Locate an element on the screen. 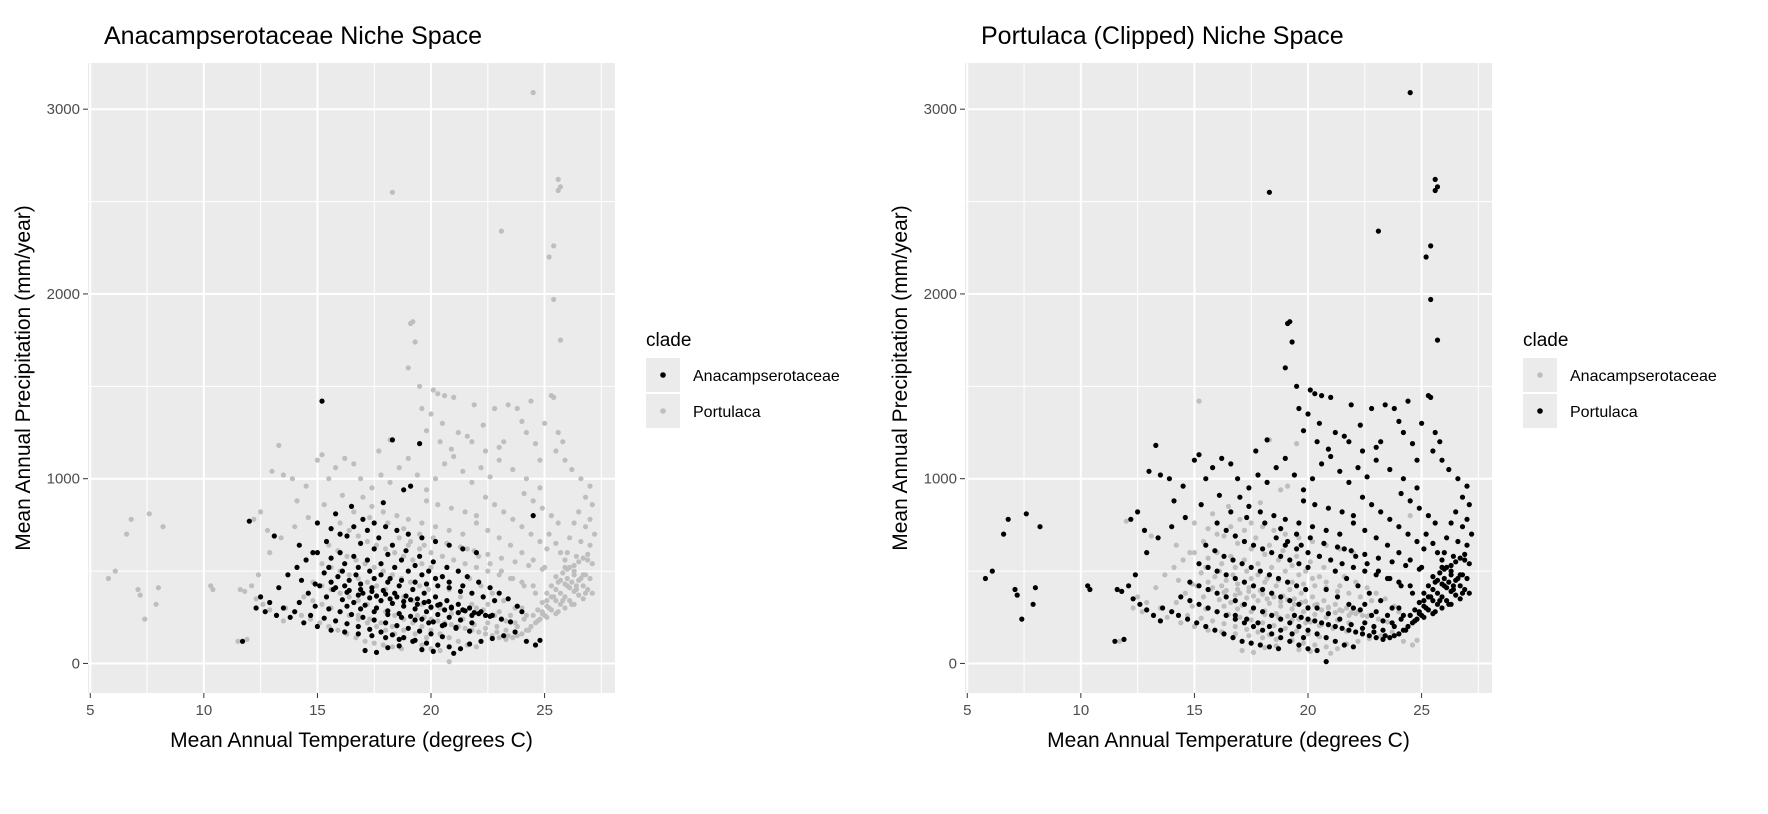  x-tick-label: 15 is located at coordinates (1194, 710).